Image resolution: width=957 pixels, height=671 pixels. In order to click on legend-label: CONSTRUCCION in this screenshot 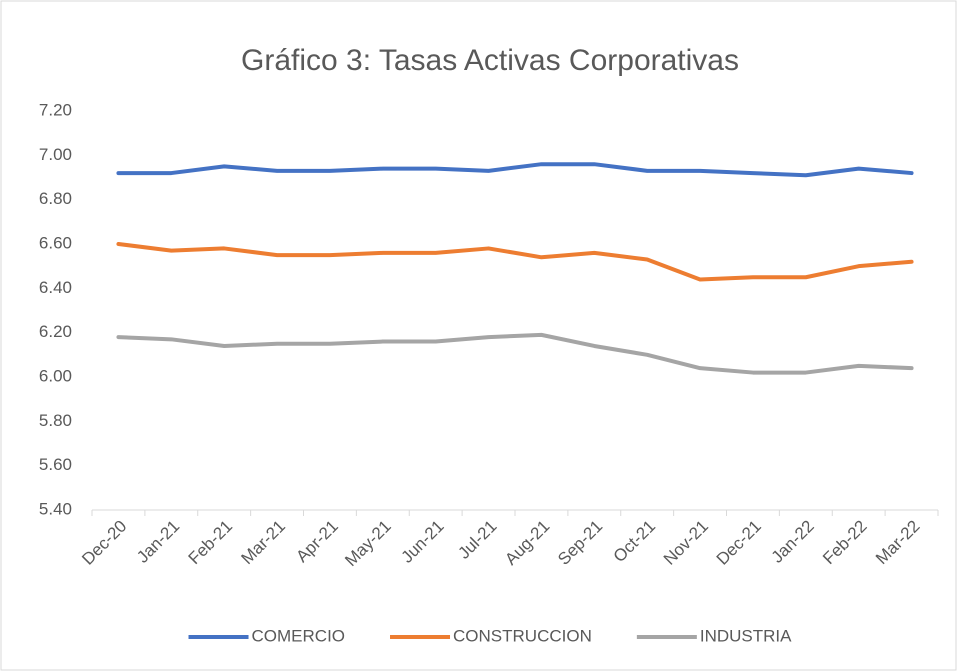, I will do `click(522, 635)`.